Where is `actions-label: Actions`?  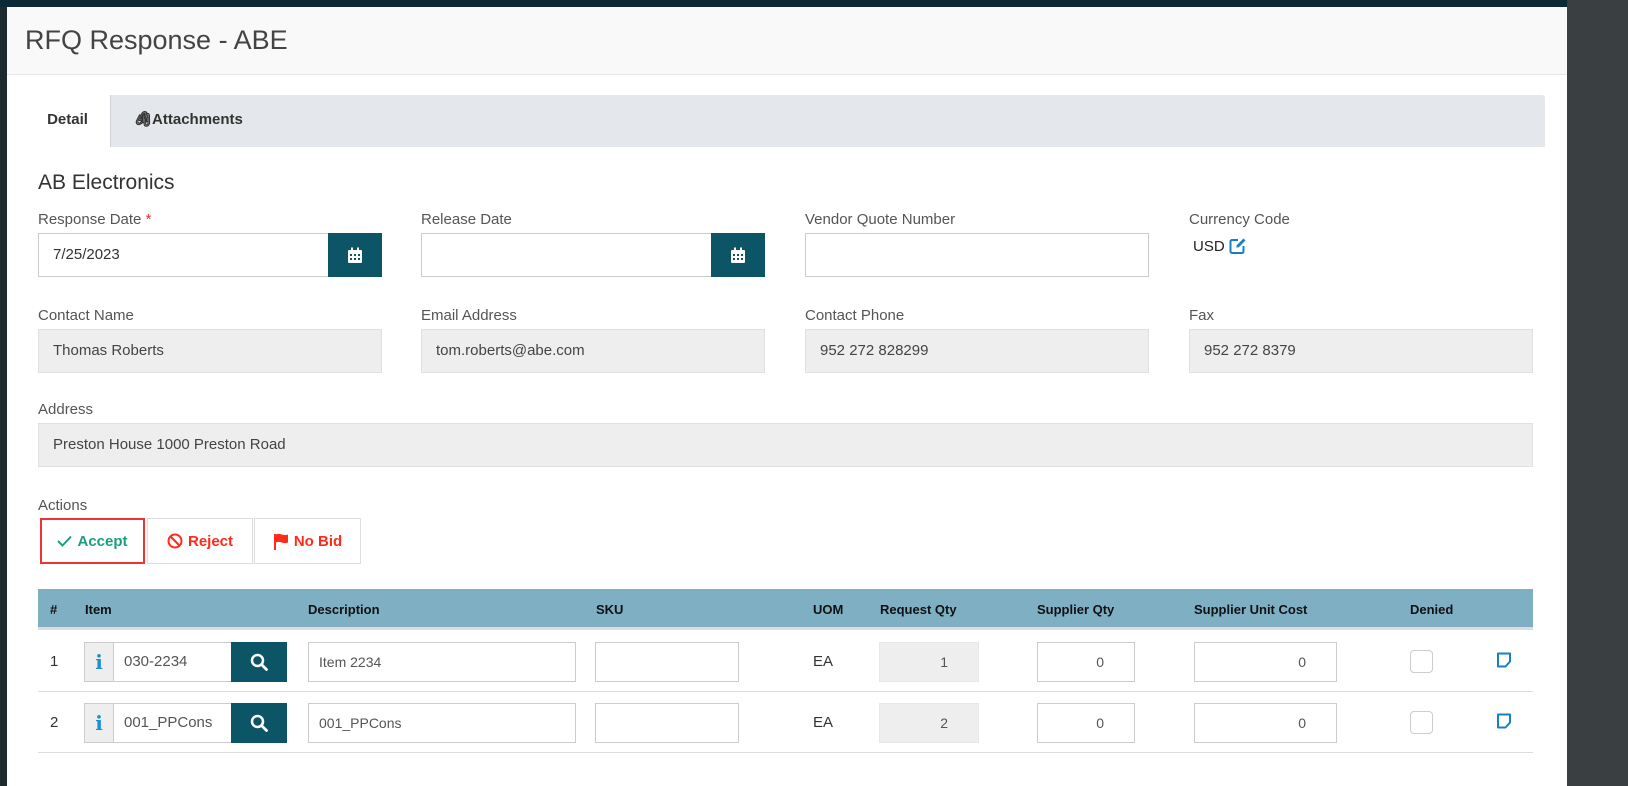
actions-label: Actions is located at coordinates (63, 505).